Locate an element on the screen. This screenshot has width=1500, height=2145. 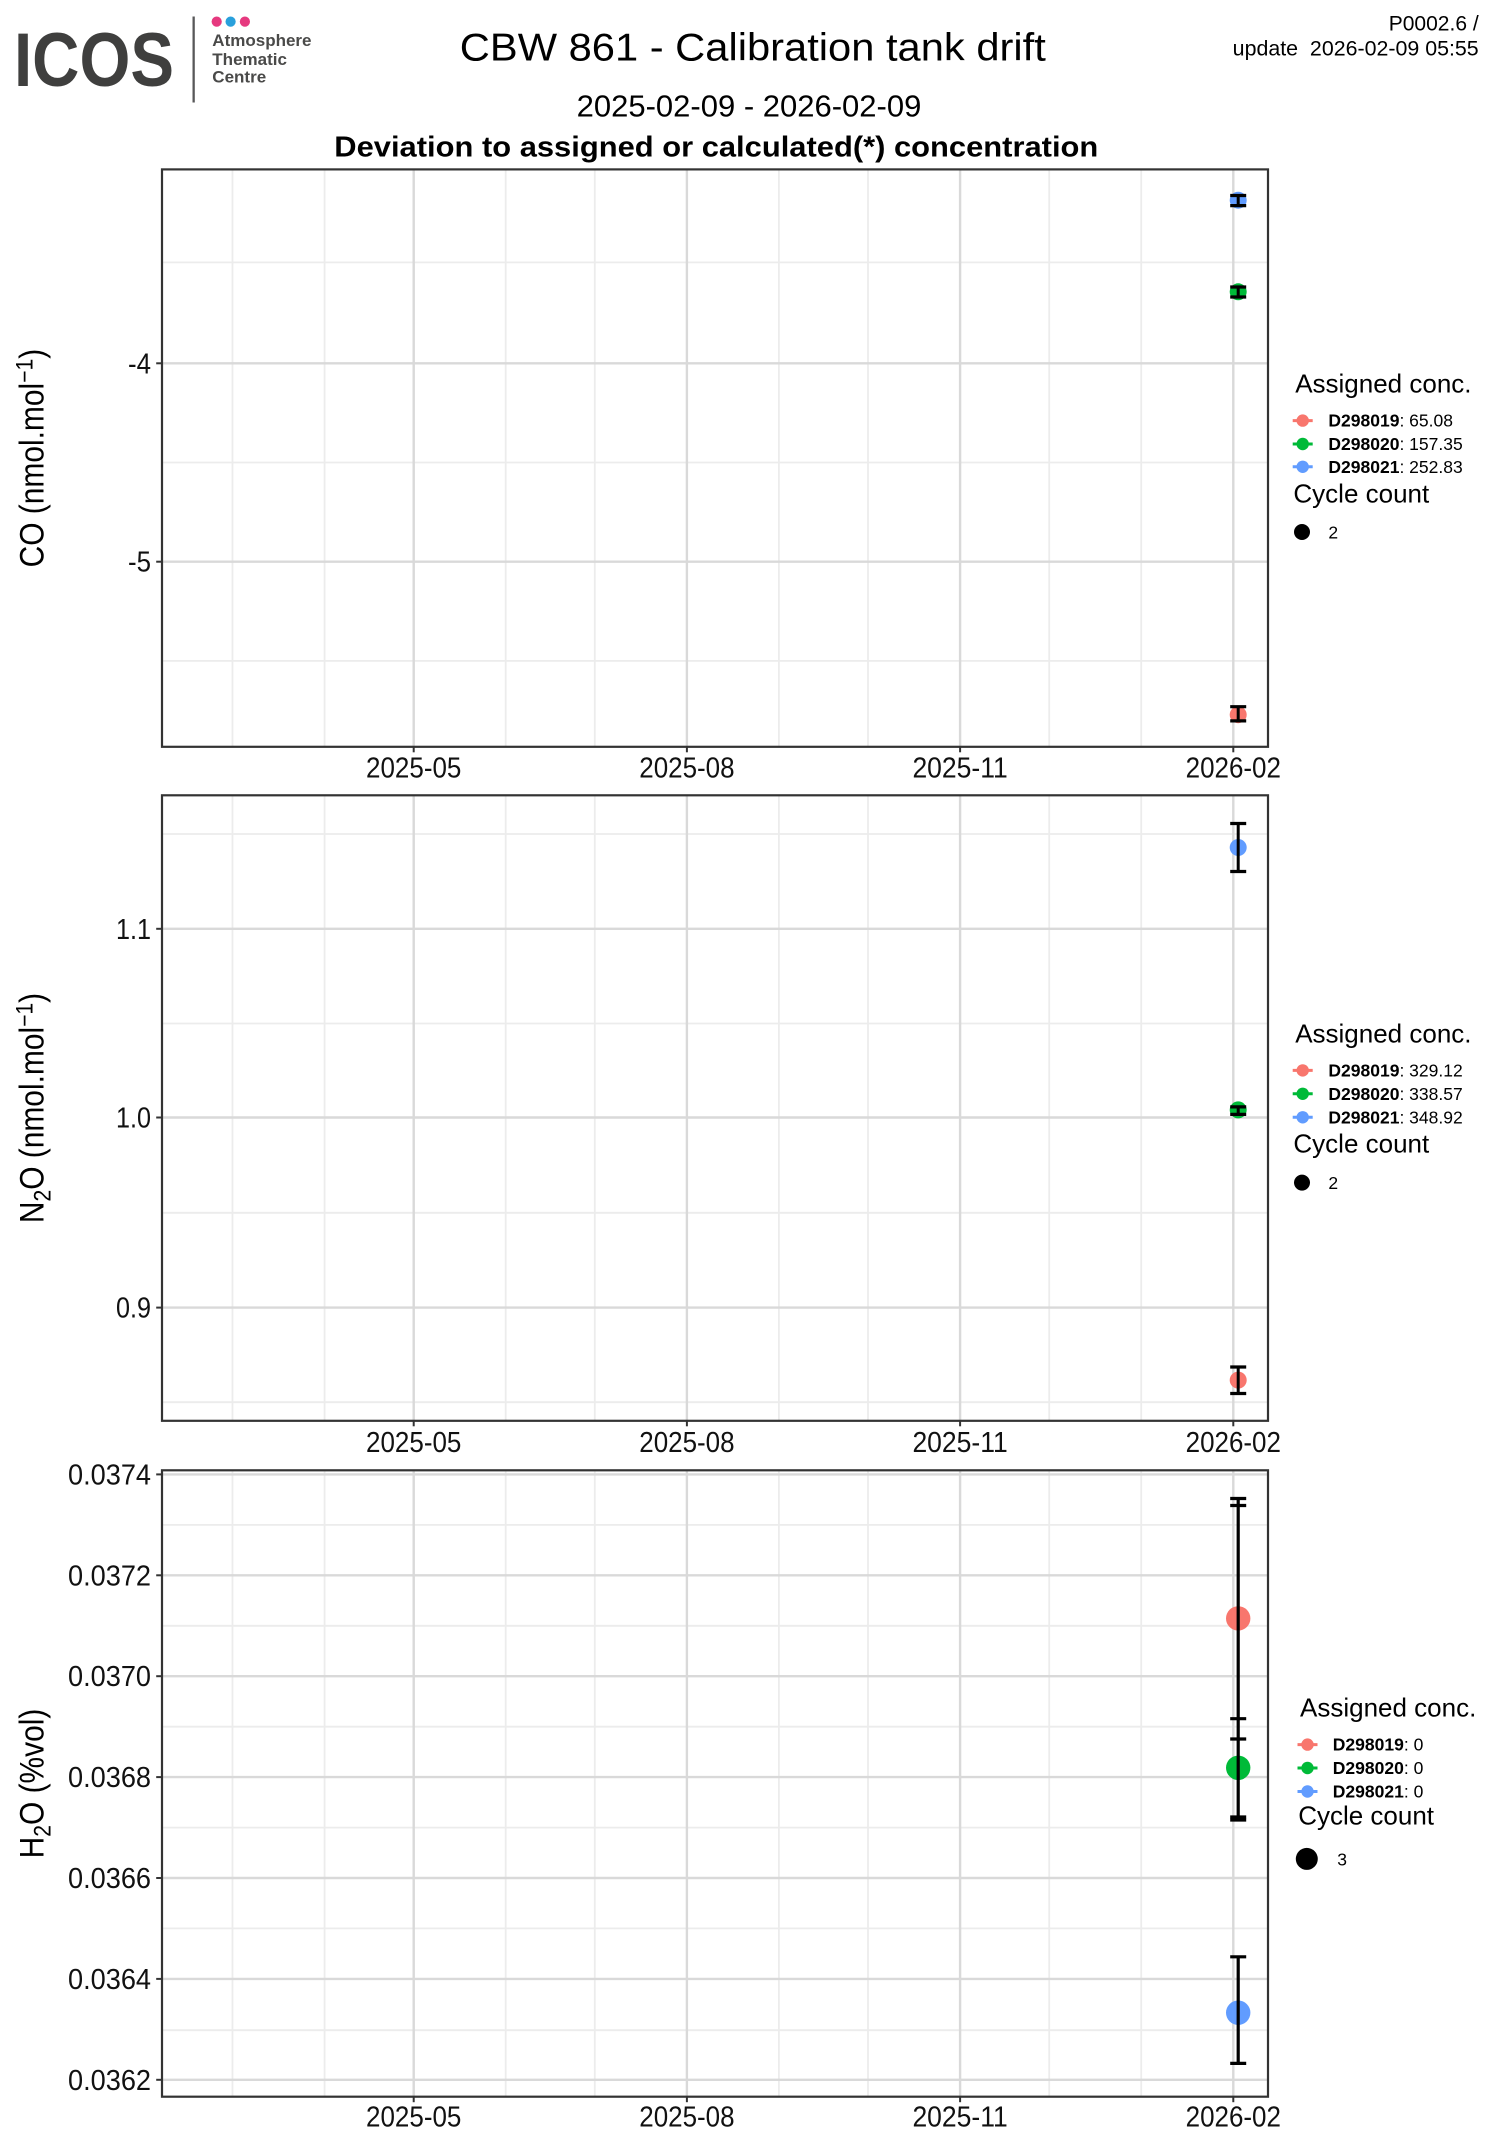
svg-text: 0.0368 is located at coordinates (109, 1778).